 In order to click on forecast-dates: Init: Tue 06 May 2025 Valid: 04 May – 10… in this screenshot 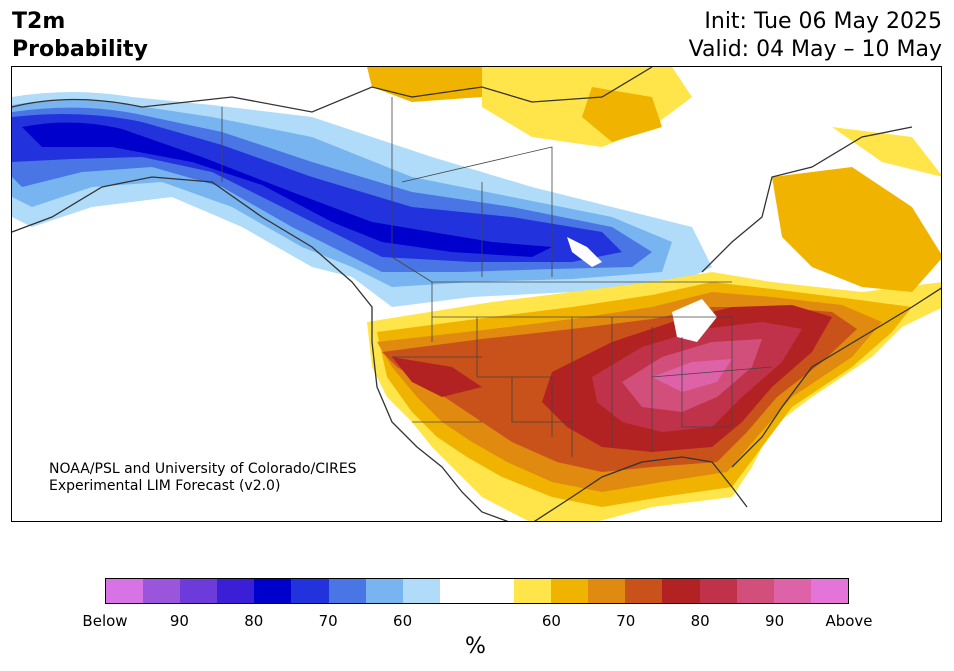, I will do `click(815, 36)`.